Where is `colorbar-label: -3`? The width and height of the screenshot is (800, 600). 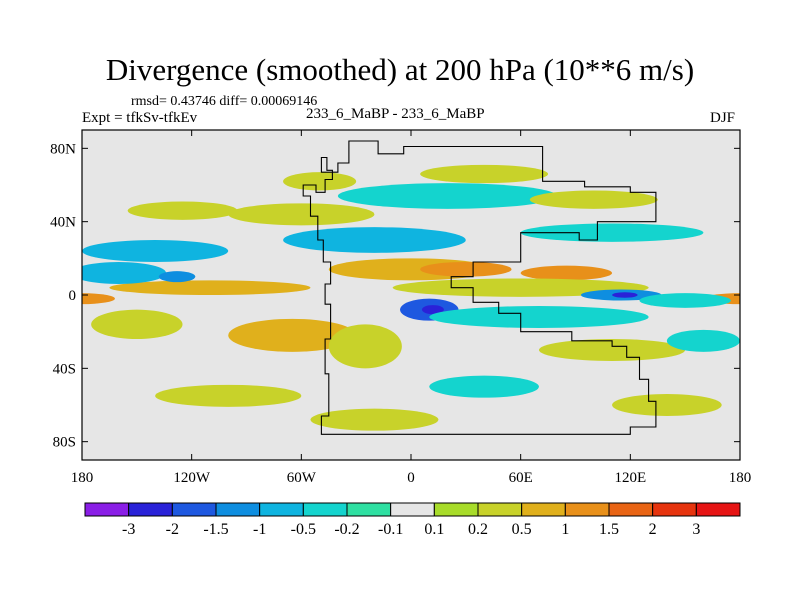 colorbar-label: -3 is located at coordinates (128, 529).